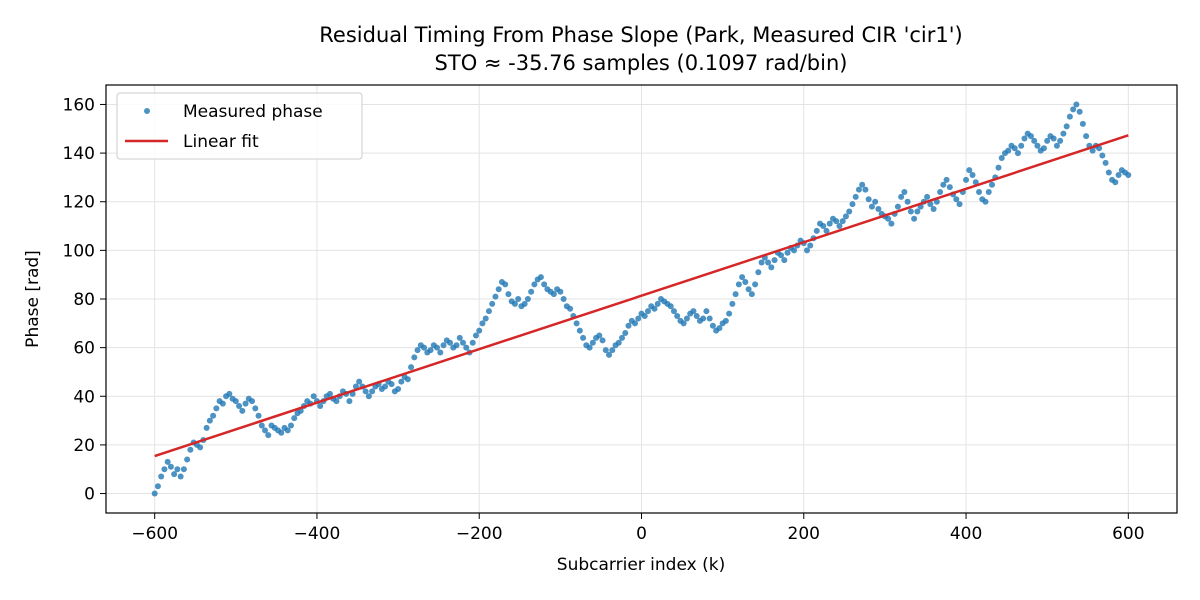 This screenshot has width=1200, height=600. What do you see at coordinates (79, 251) in the screenshot?
I see `y-tick-label: 100` at bounding box center [79, 251].